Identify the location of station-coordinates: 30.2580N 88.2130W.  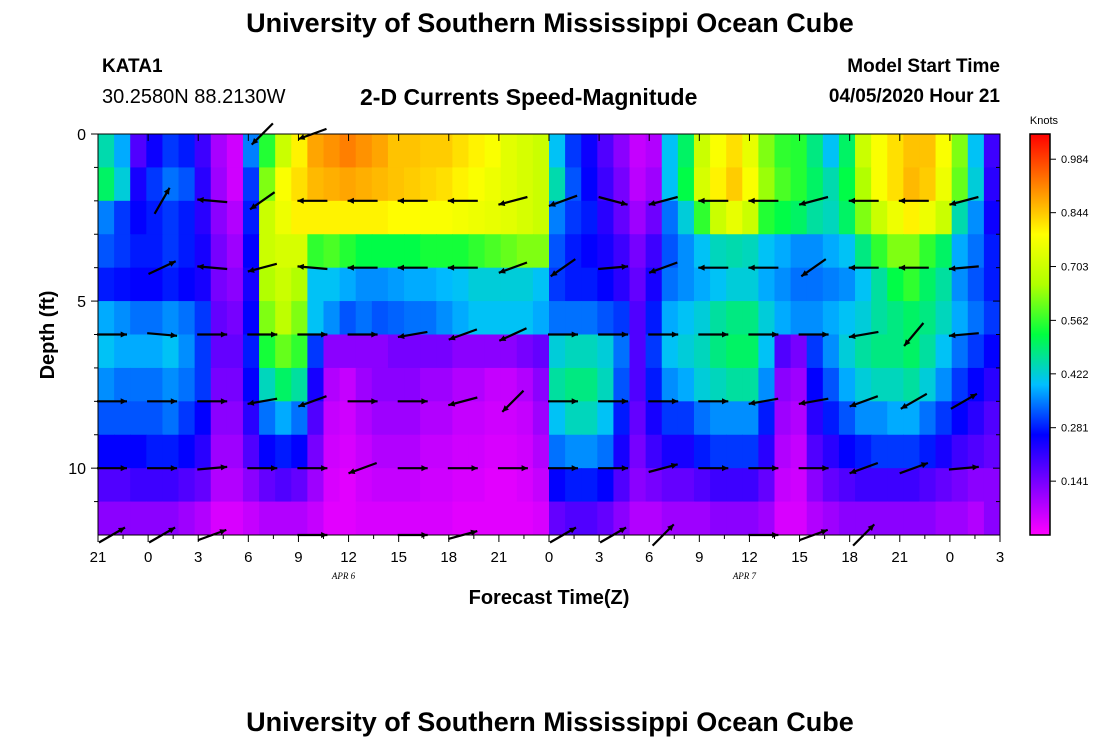
(194, 97).